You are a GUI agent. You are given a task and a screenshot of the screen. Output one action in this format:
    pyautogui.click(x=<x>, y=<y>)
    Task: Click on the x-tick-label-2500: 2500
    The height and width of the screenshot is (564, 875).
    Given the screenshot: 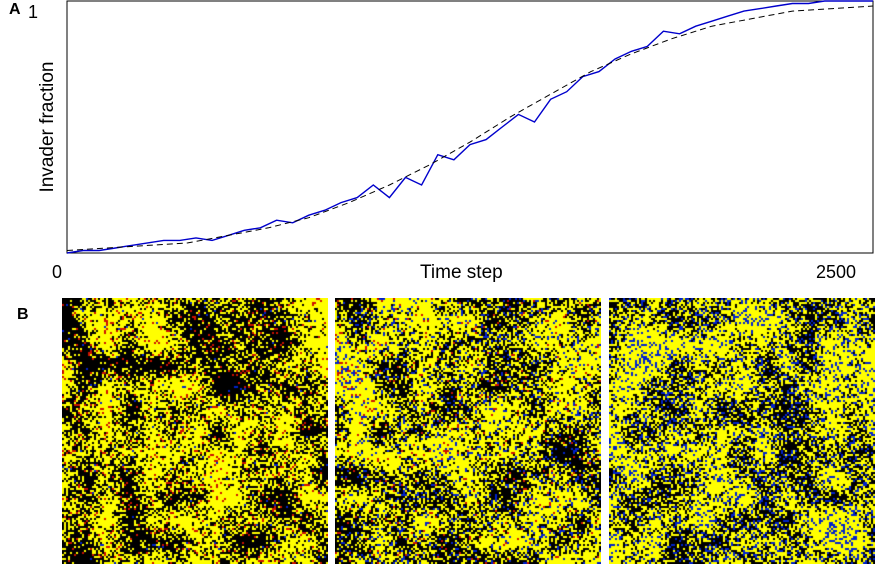 What is the action you would take?
    pyautogui.click(x=836, y=272)
    